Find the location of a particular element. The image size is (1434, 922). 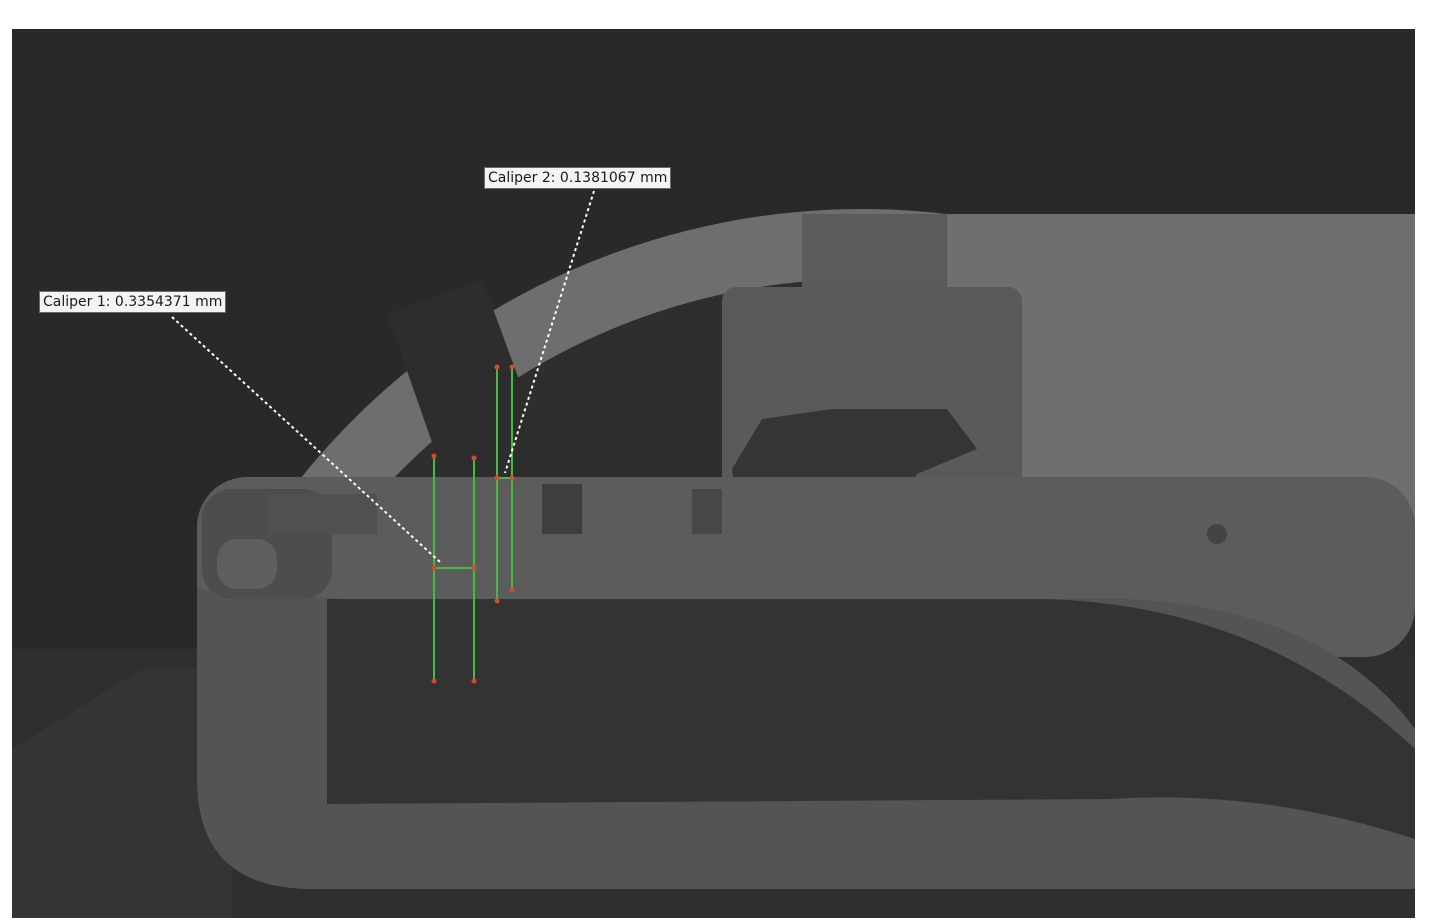

lower-left-shadow is located at coordinates (122, 793).